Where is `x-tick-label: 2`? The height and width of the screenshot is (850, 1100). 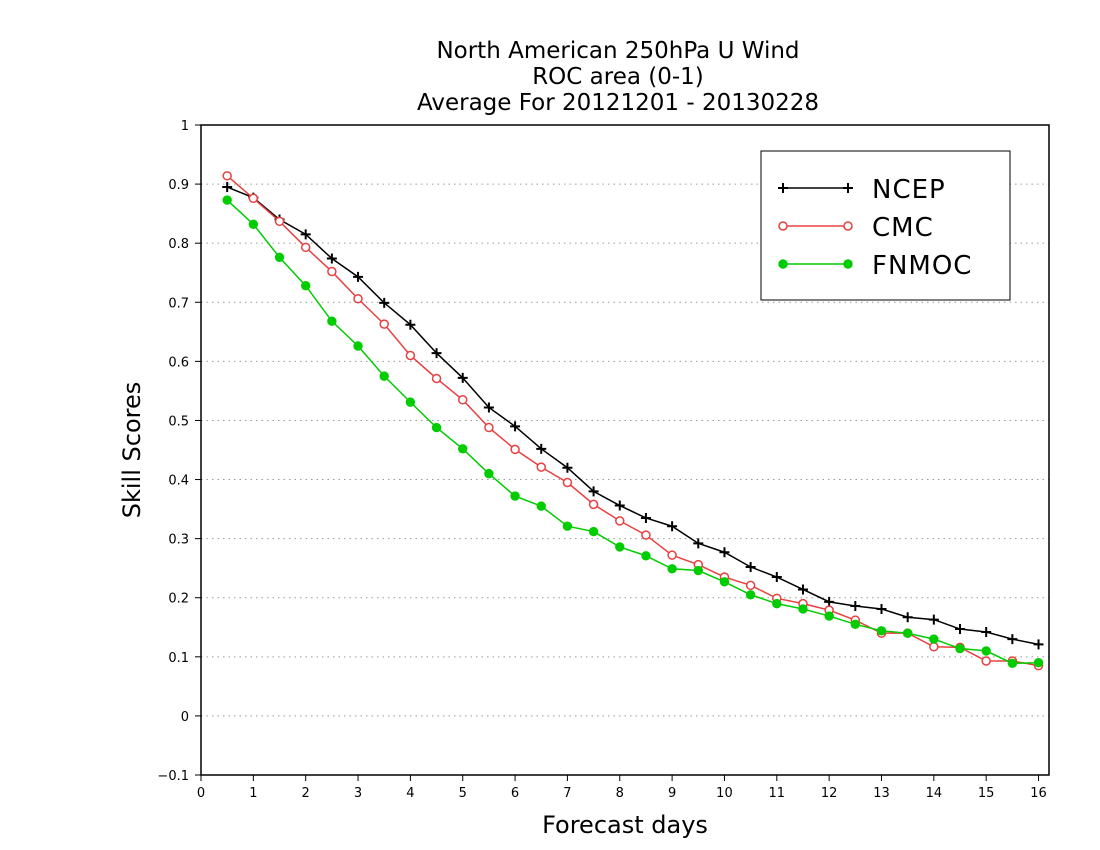
x-tick-label: 2 is located at coordinates (306, 793).